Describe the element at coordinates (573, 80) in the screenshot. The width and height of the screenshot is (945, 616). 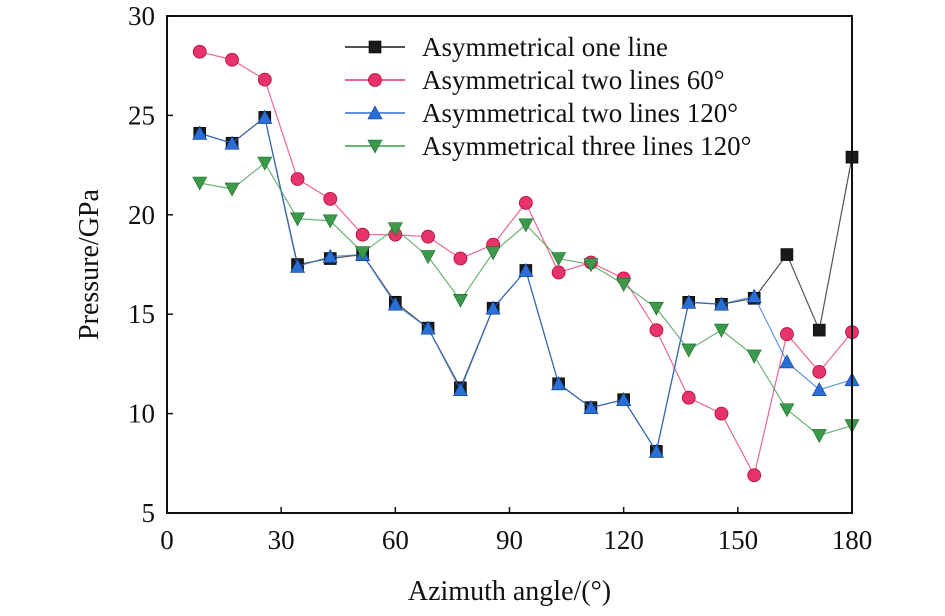
I see `legend-label: Asymmetrical two lines 60°` at that location.